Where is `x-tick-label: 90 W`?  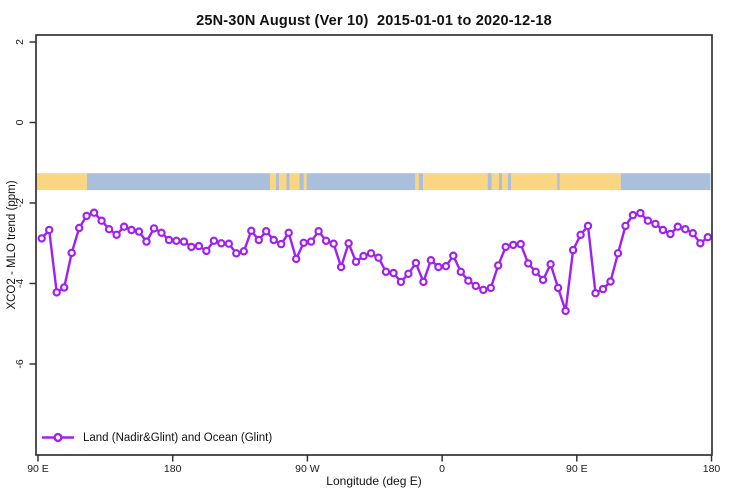
x-tick-label: 90 W is located at coordinates (307, 469).